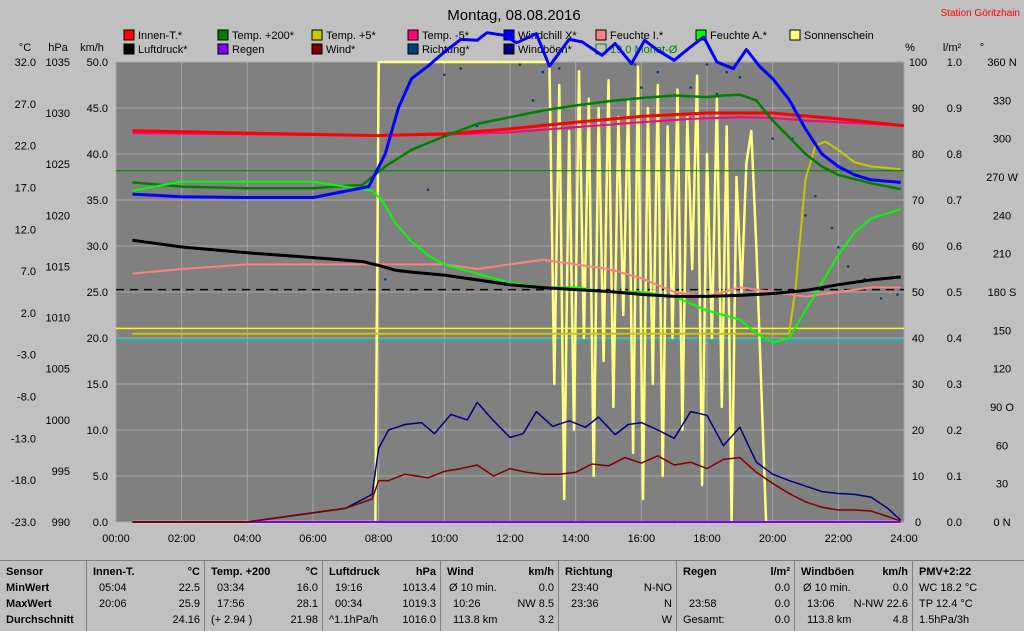 This screenshot has width=1024, height=631. Describe the element at coordinates (263, 36) in the screenshot. I see `legend-label: Temp. +200*` at that location.